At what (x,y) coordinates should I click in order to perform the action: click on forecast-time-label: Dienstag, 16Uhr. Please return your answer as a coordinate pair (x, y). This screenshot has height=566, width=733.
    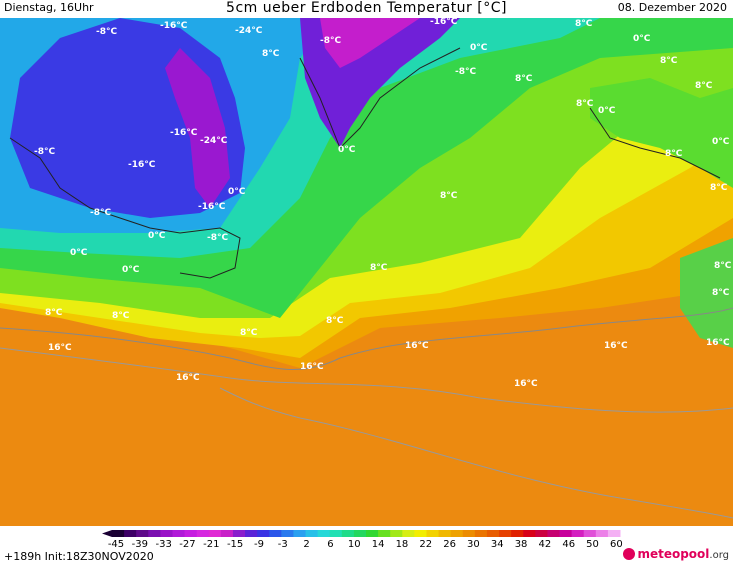
    Looking at the image, I should click on (49, 7).